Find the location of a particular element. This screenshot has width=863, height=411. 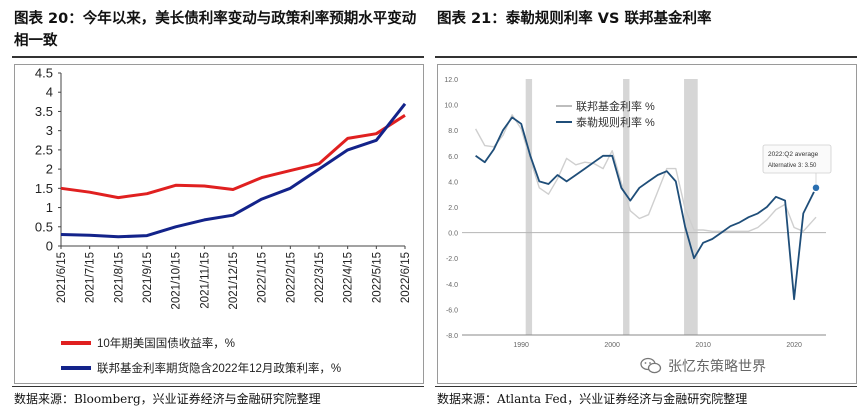

left-x-tick-label: 2022/3/15 is located at coordinates (320, 277).